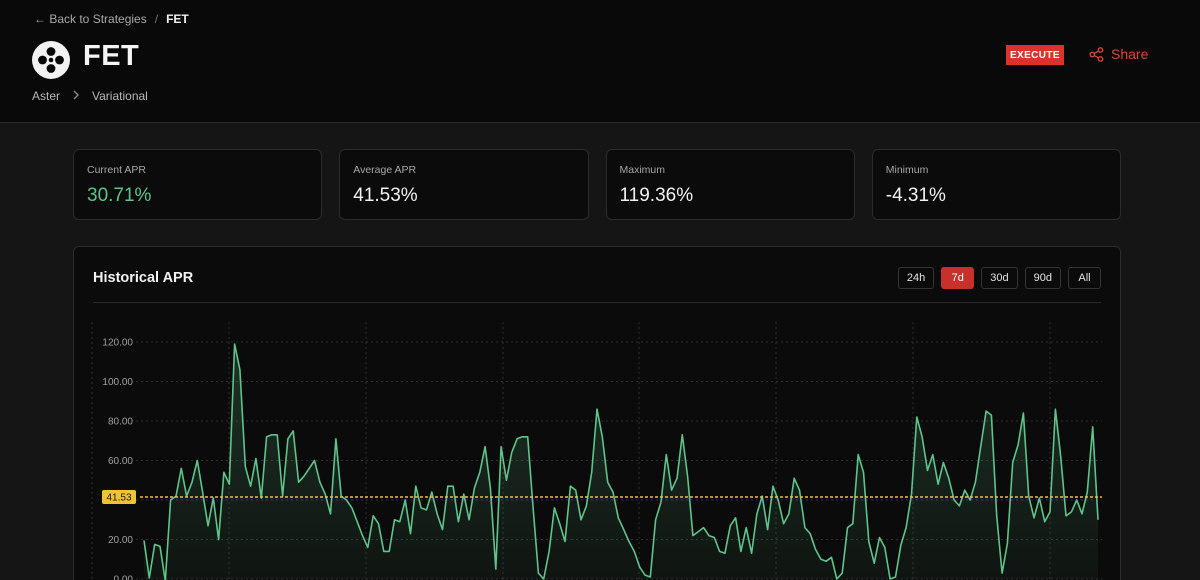 This screenshot has width=1200, height=580. I want to click on y-tick-label: 60.00, so click(120, 461).